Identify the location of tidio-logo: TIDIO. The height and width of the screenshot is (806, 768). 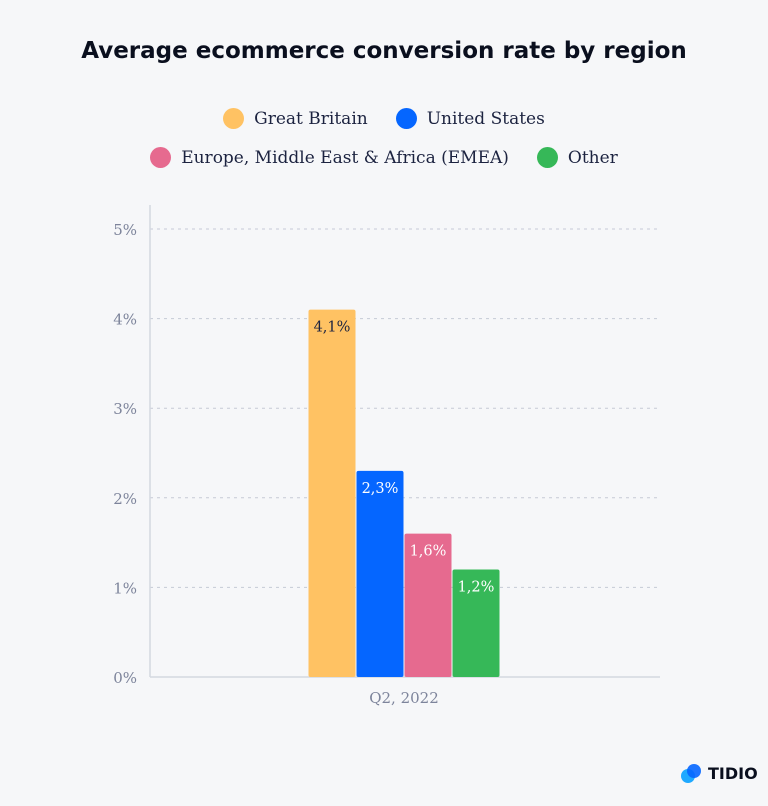
(719, 773).